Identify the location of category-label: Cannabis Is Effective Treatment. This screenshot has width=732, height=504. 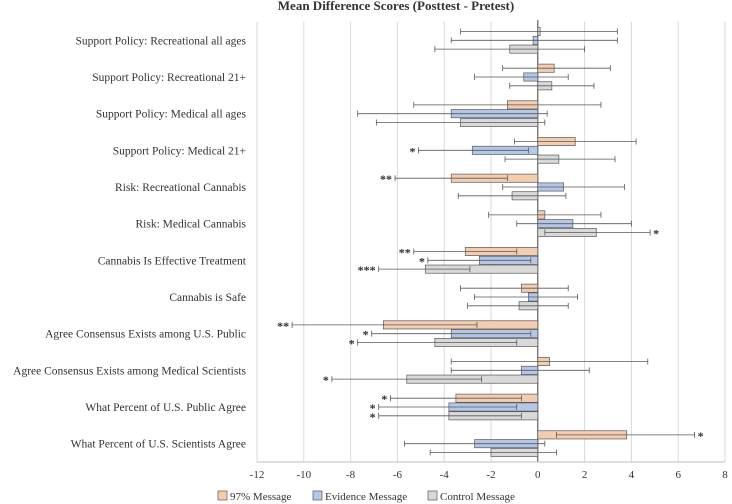
(172, 261).